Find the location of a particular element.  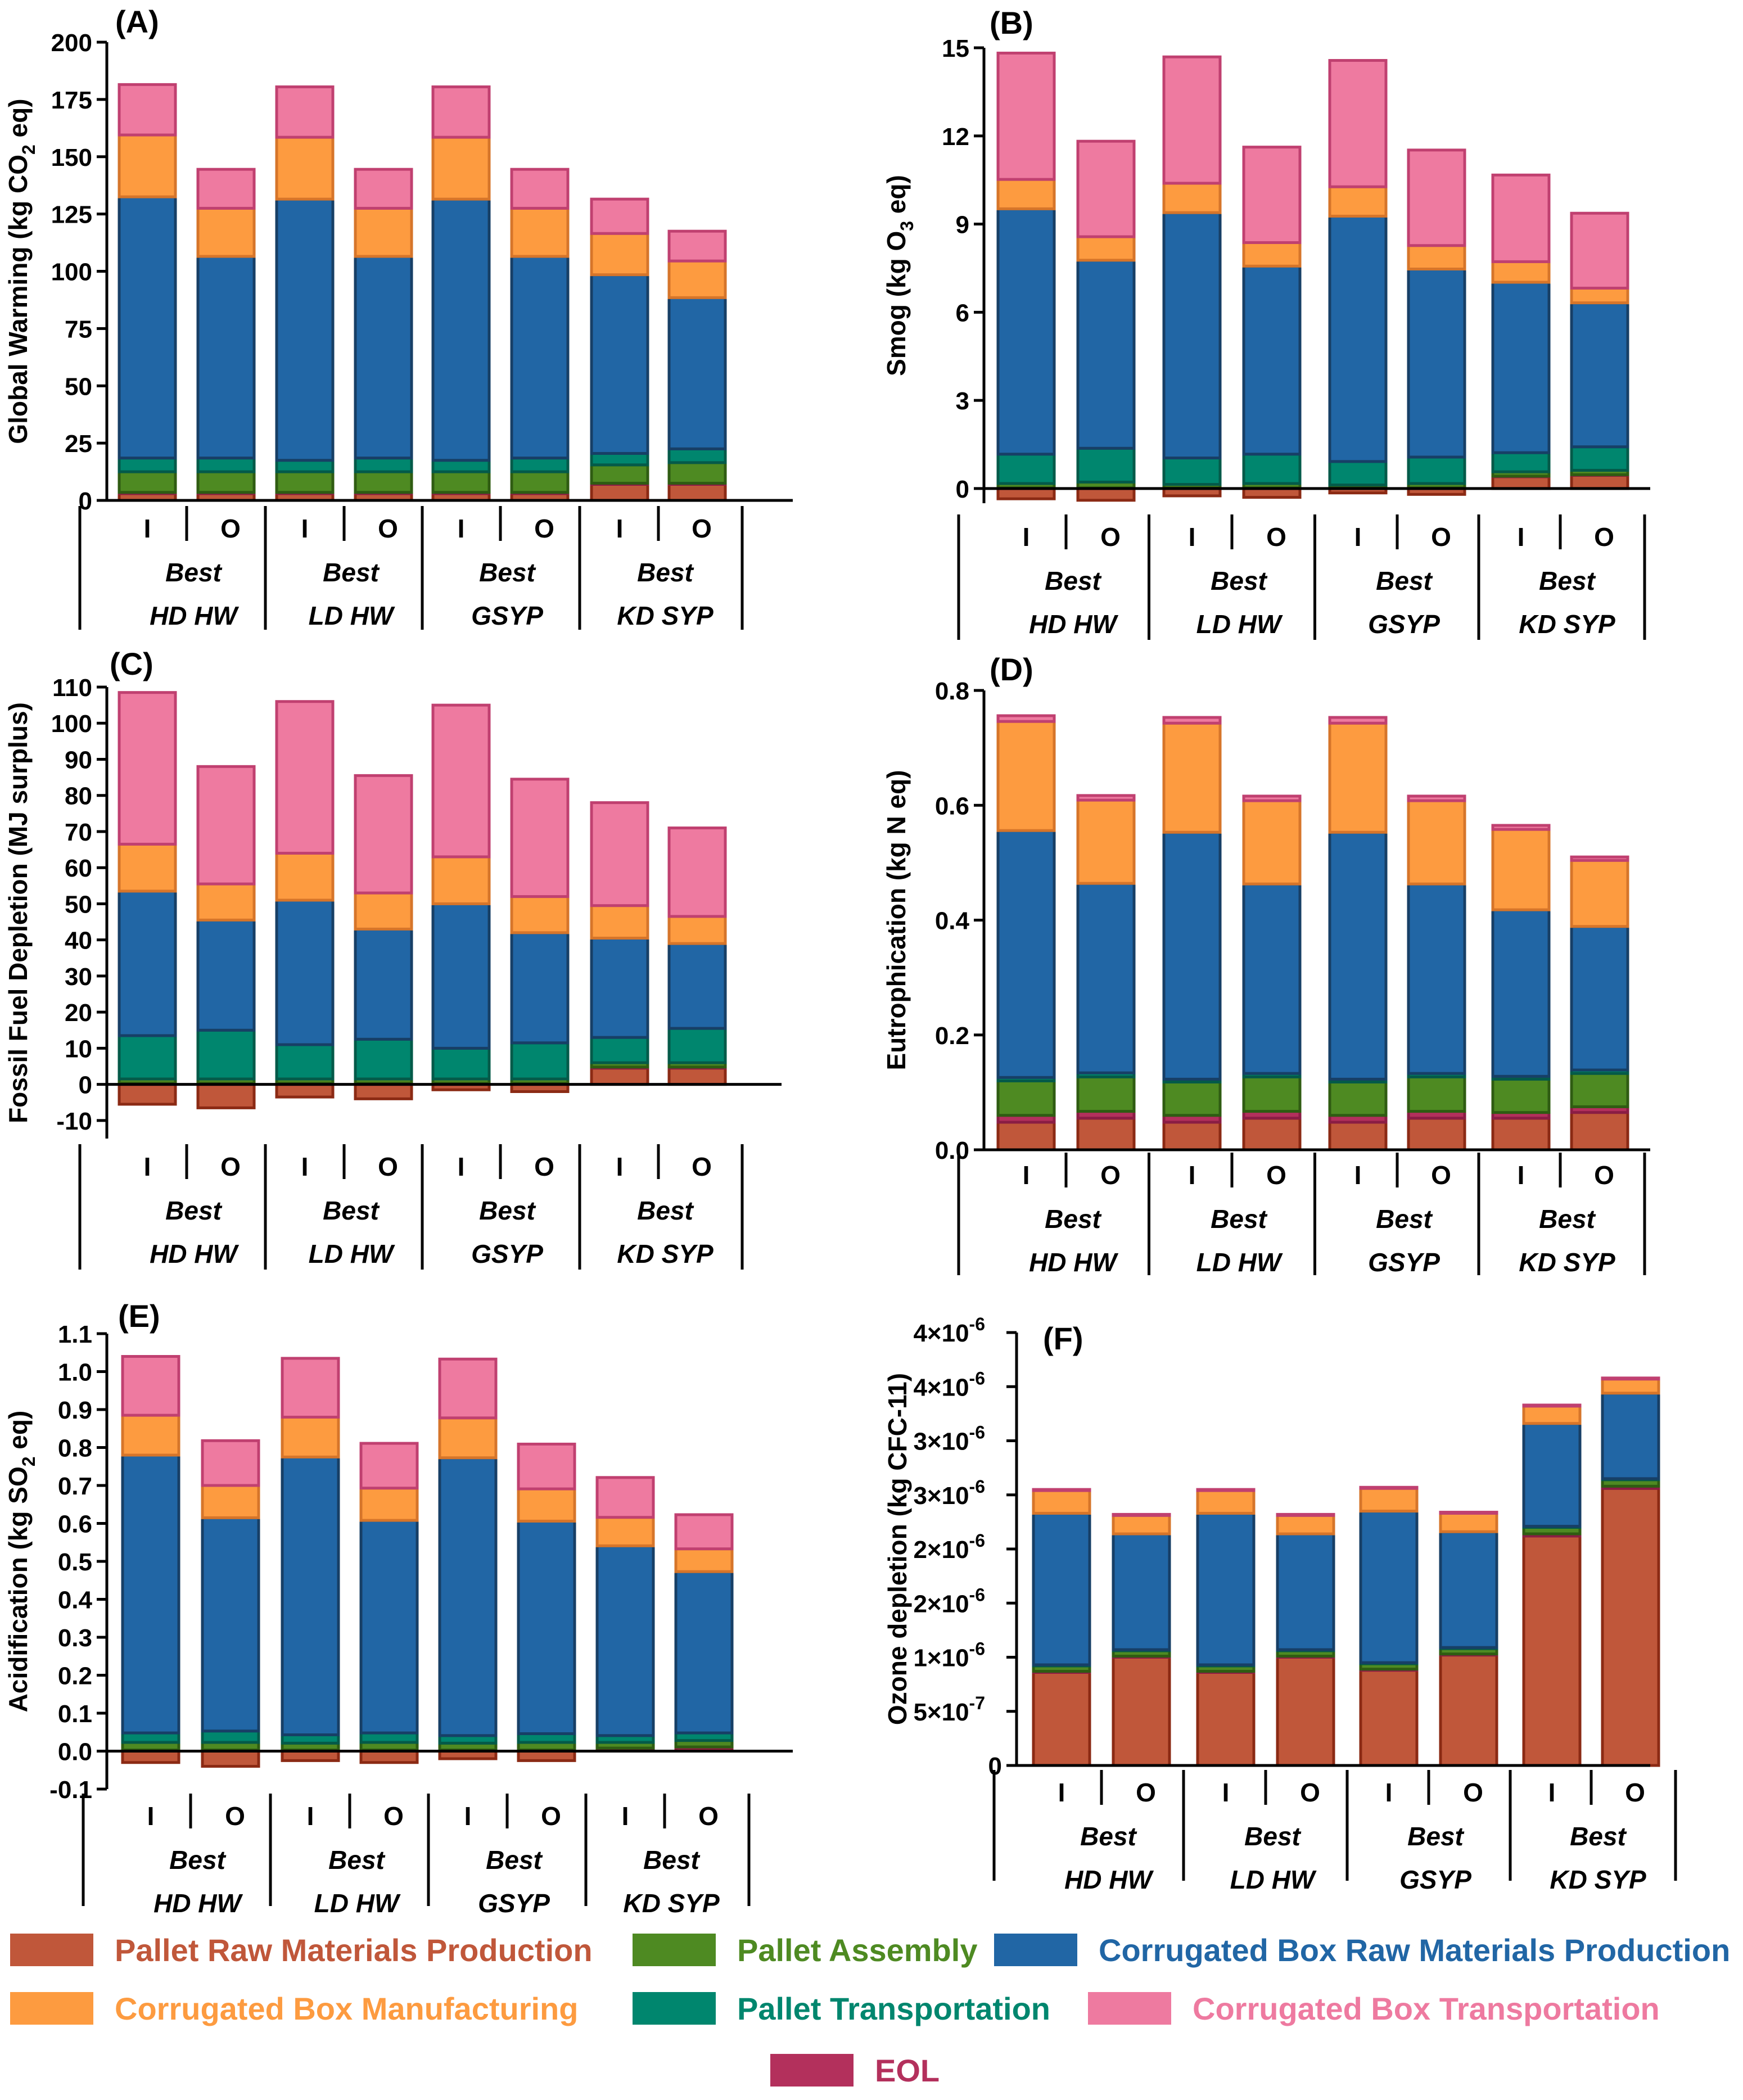

y-tick-label: 15 is located at coordinates (955, 48).